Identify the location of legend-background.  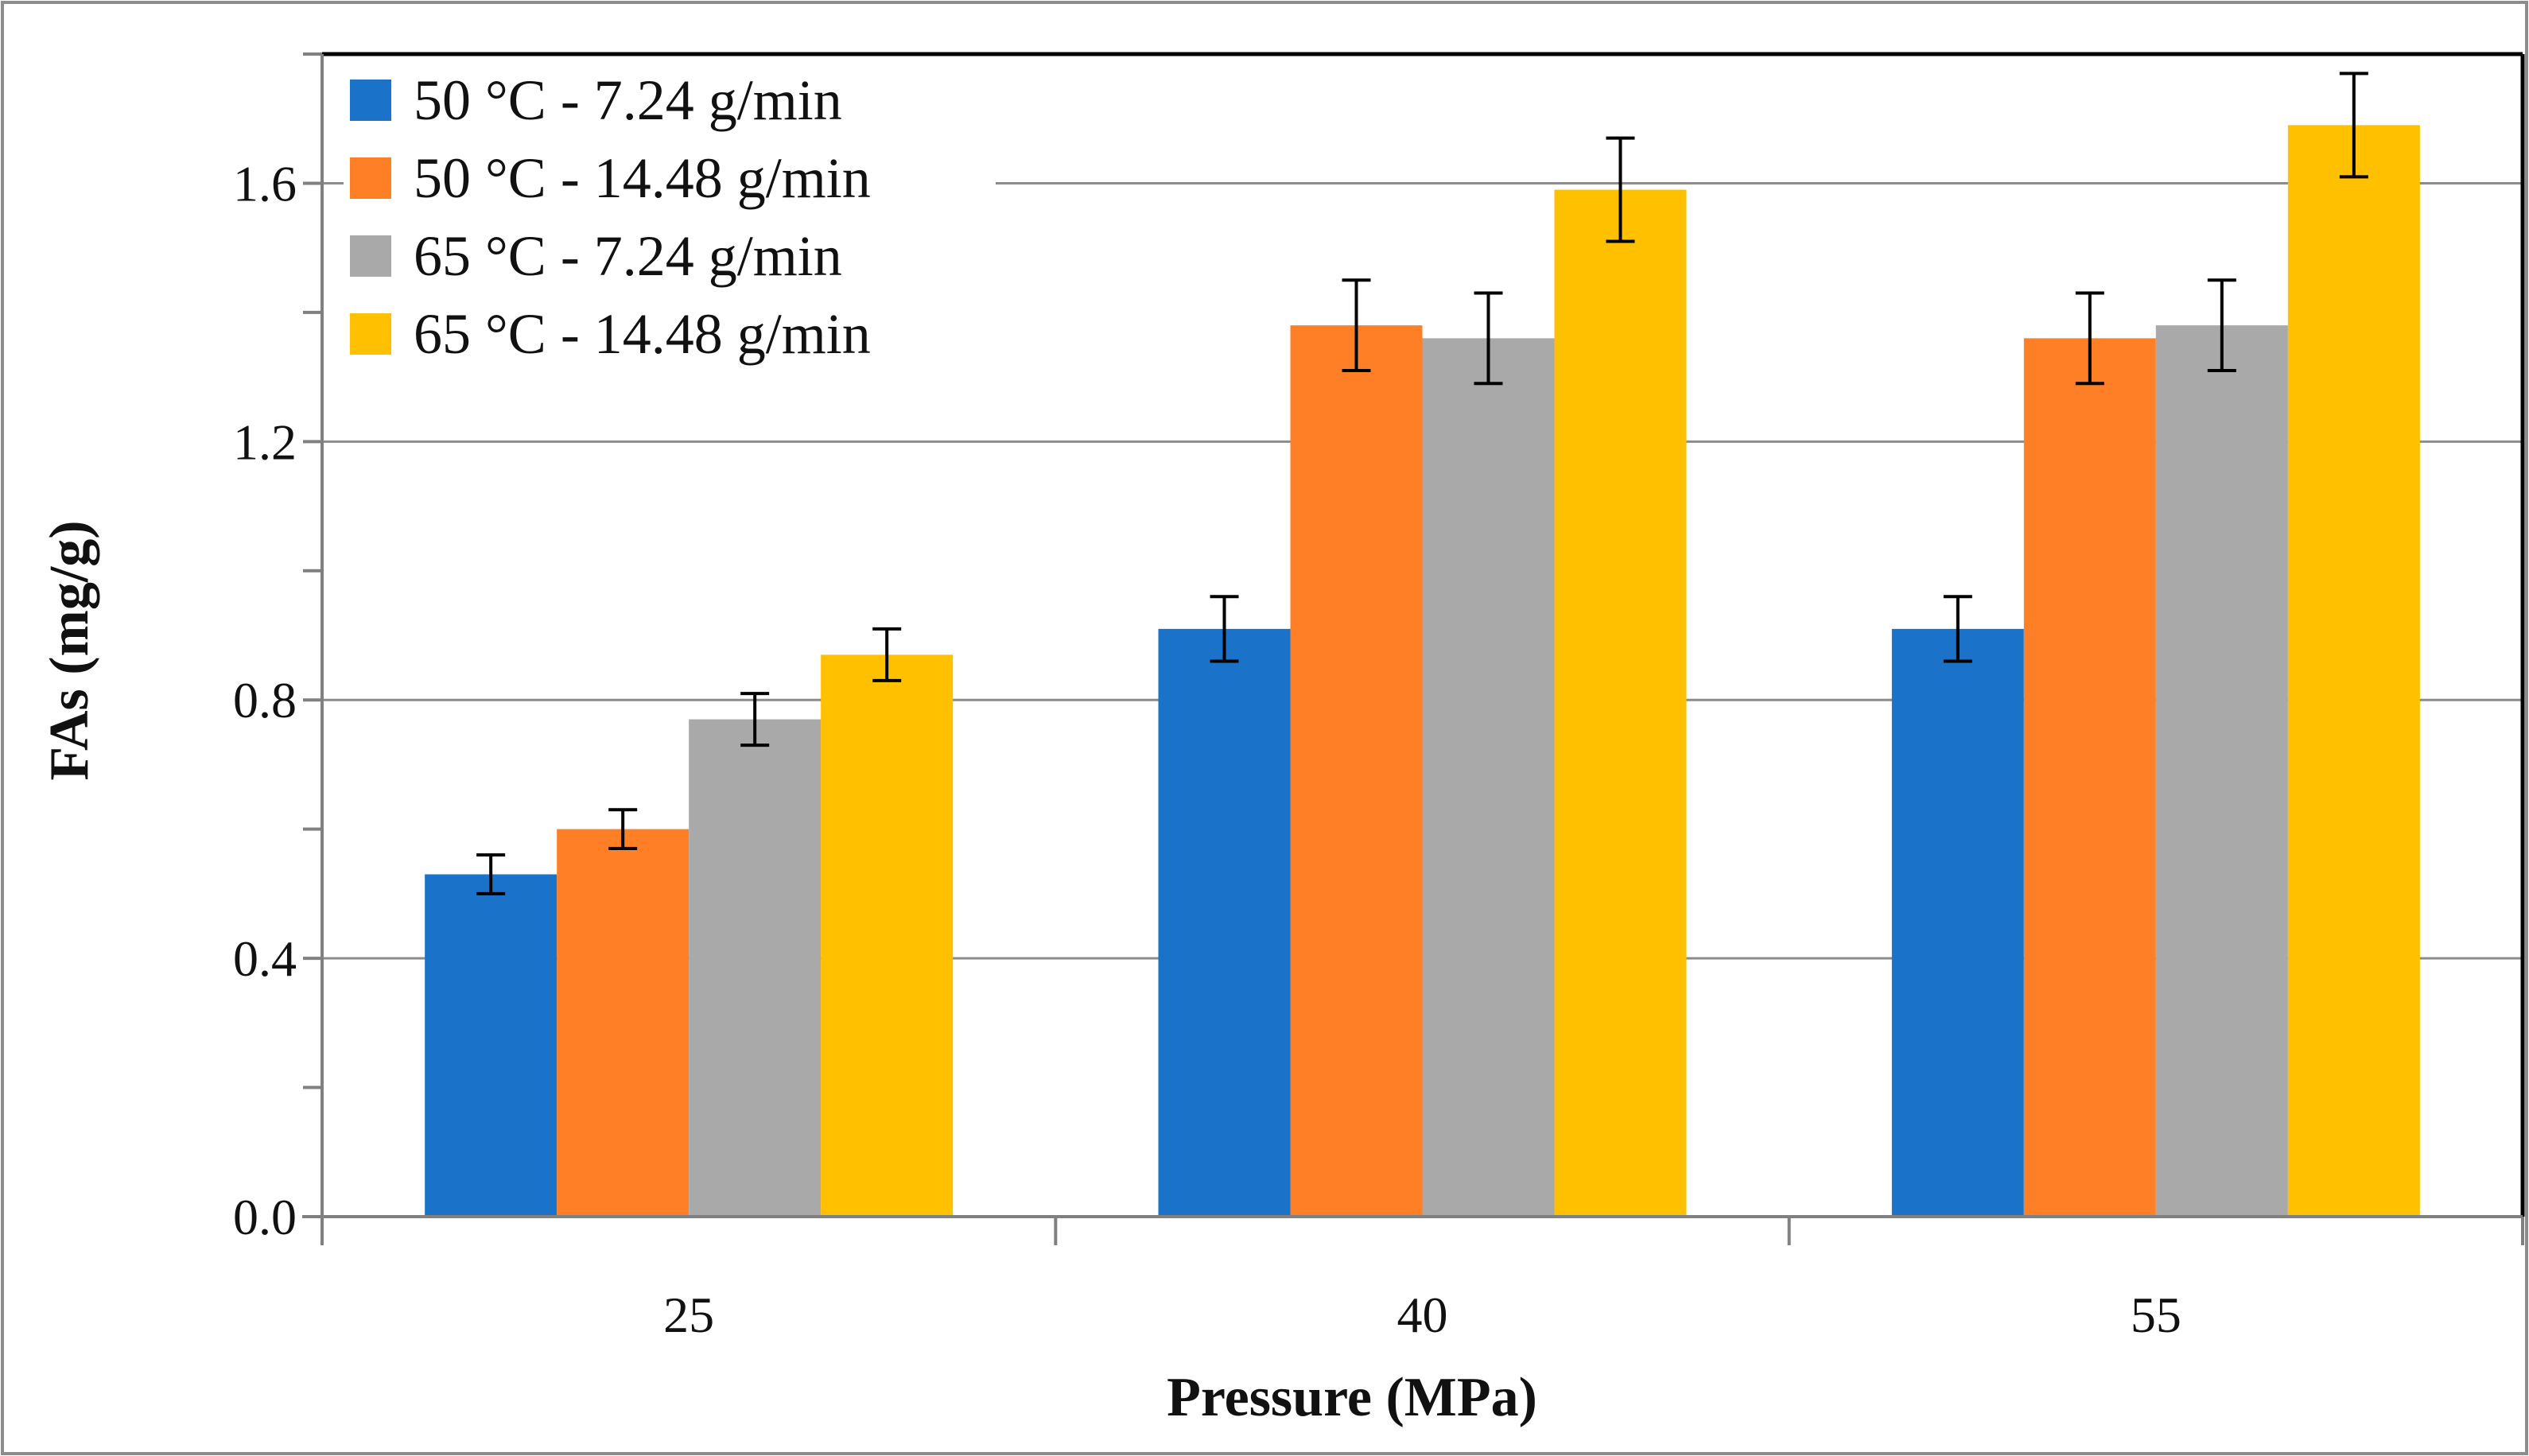
(670, 217).